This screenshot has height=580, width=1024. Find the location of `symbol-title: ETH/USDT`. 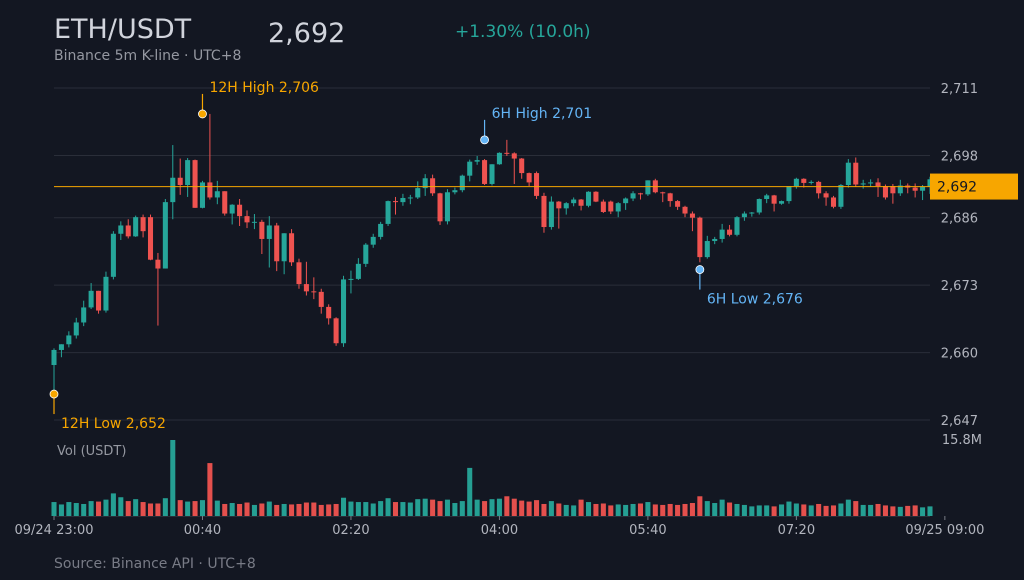

symbol-title: ETH/USDT is located at coordinates (123, 29).